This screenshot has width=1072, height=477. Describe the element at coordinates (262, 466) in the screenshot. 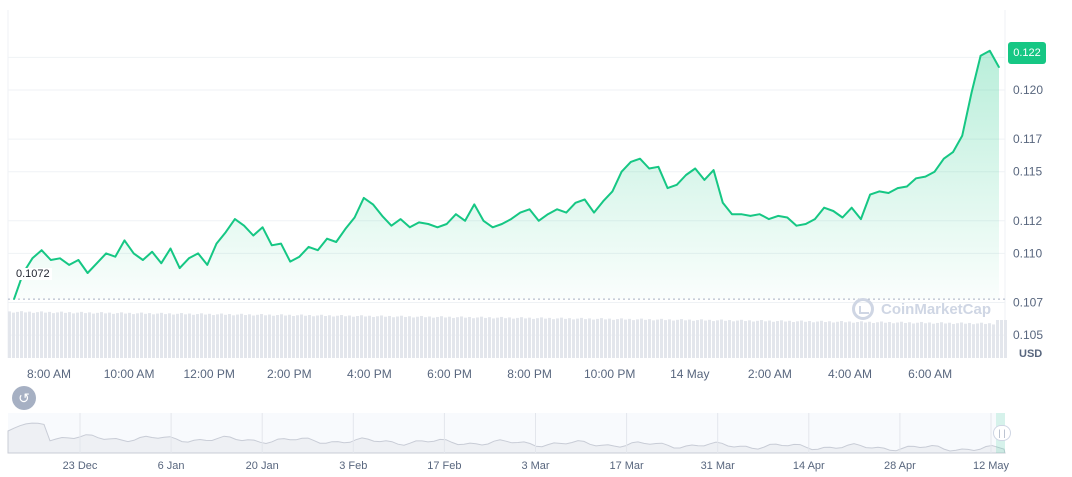

I see `navigator-tick-label: 20 Jan` at that location.